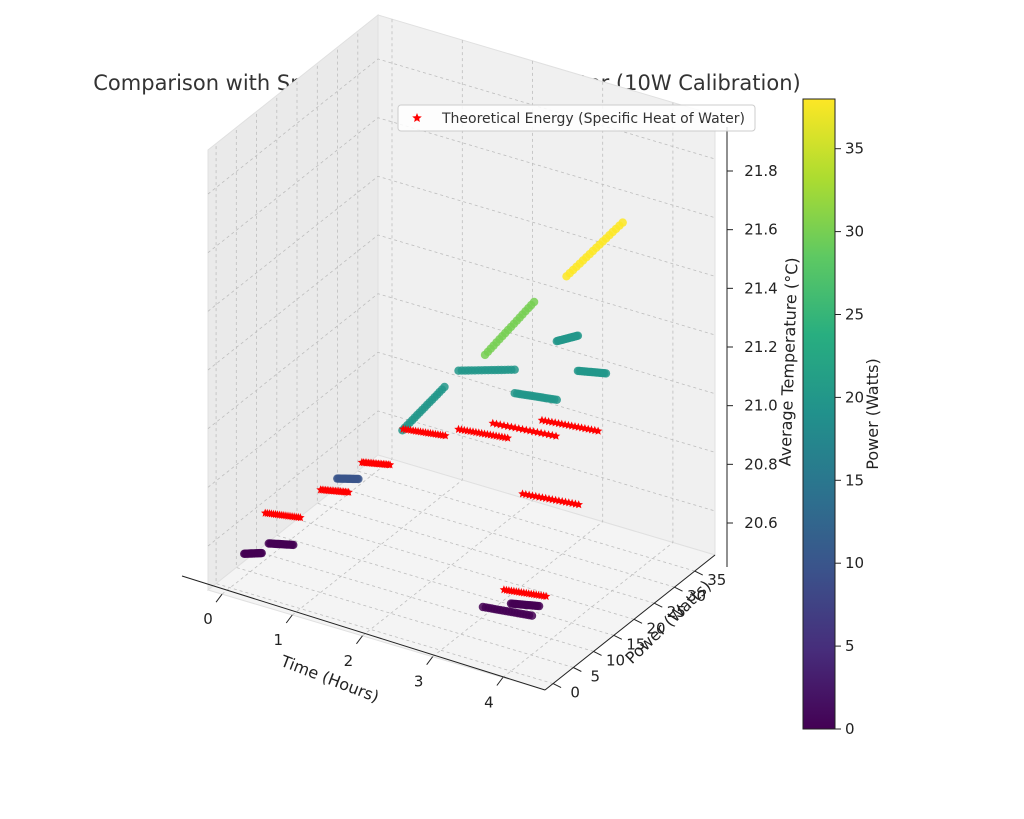 This screenshot has width=1024, height=819. I want to click on x-tick-label: 4, so click(489, 703).